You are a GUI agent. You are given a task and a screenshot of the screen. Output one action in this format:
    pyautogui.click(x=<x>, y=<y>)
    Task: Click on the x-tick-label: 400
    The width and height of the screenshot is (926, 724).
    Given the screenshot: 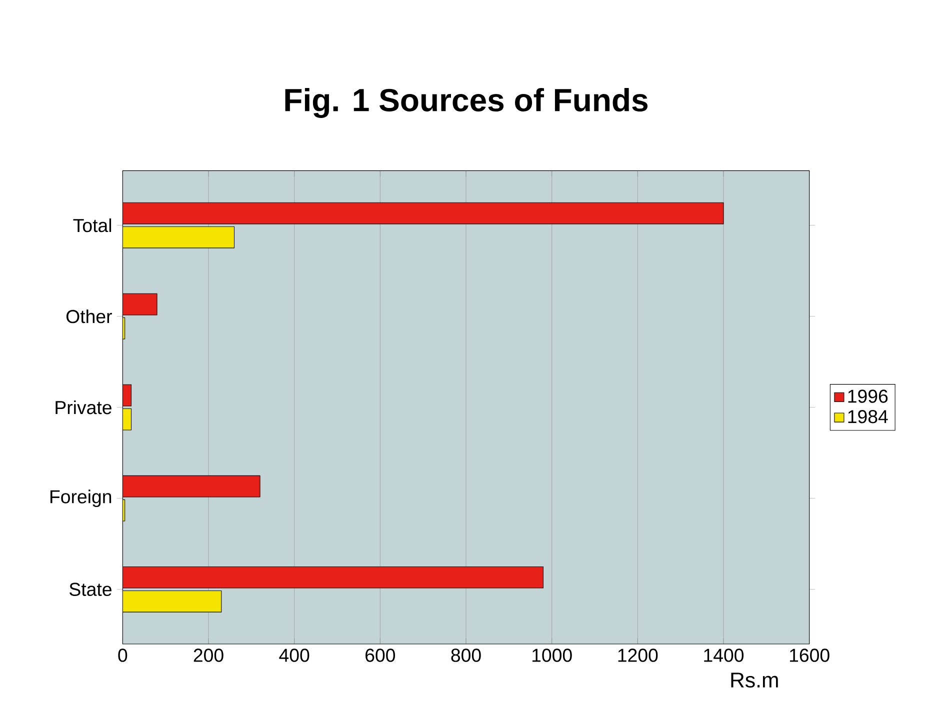 What is the action you would take?
    pyautogui.click(x=294, y=655)
    